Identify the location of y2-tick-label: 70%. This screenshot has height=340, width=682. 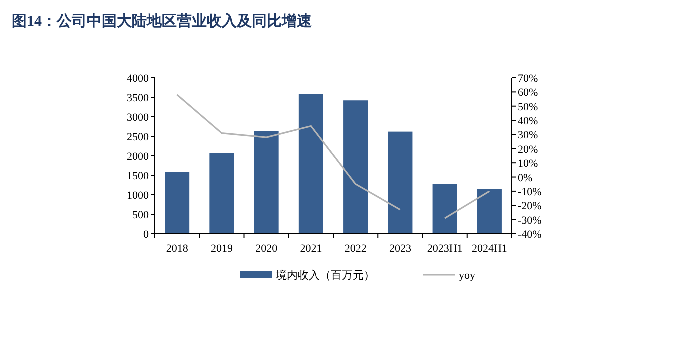
(528, 79).